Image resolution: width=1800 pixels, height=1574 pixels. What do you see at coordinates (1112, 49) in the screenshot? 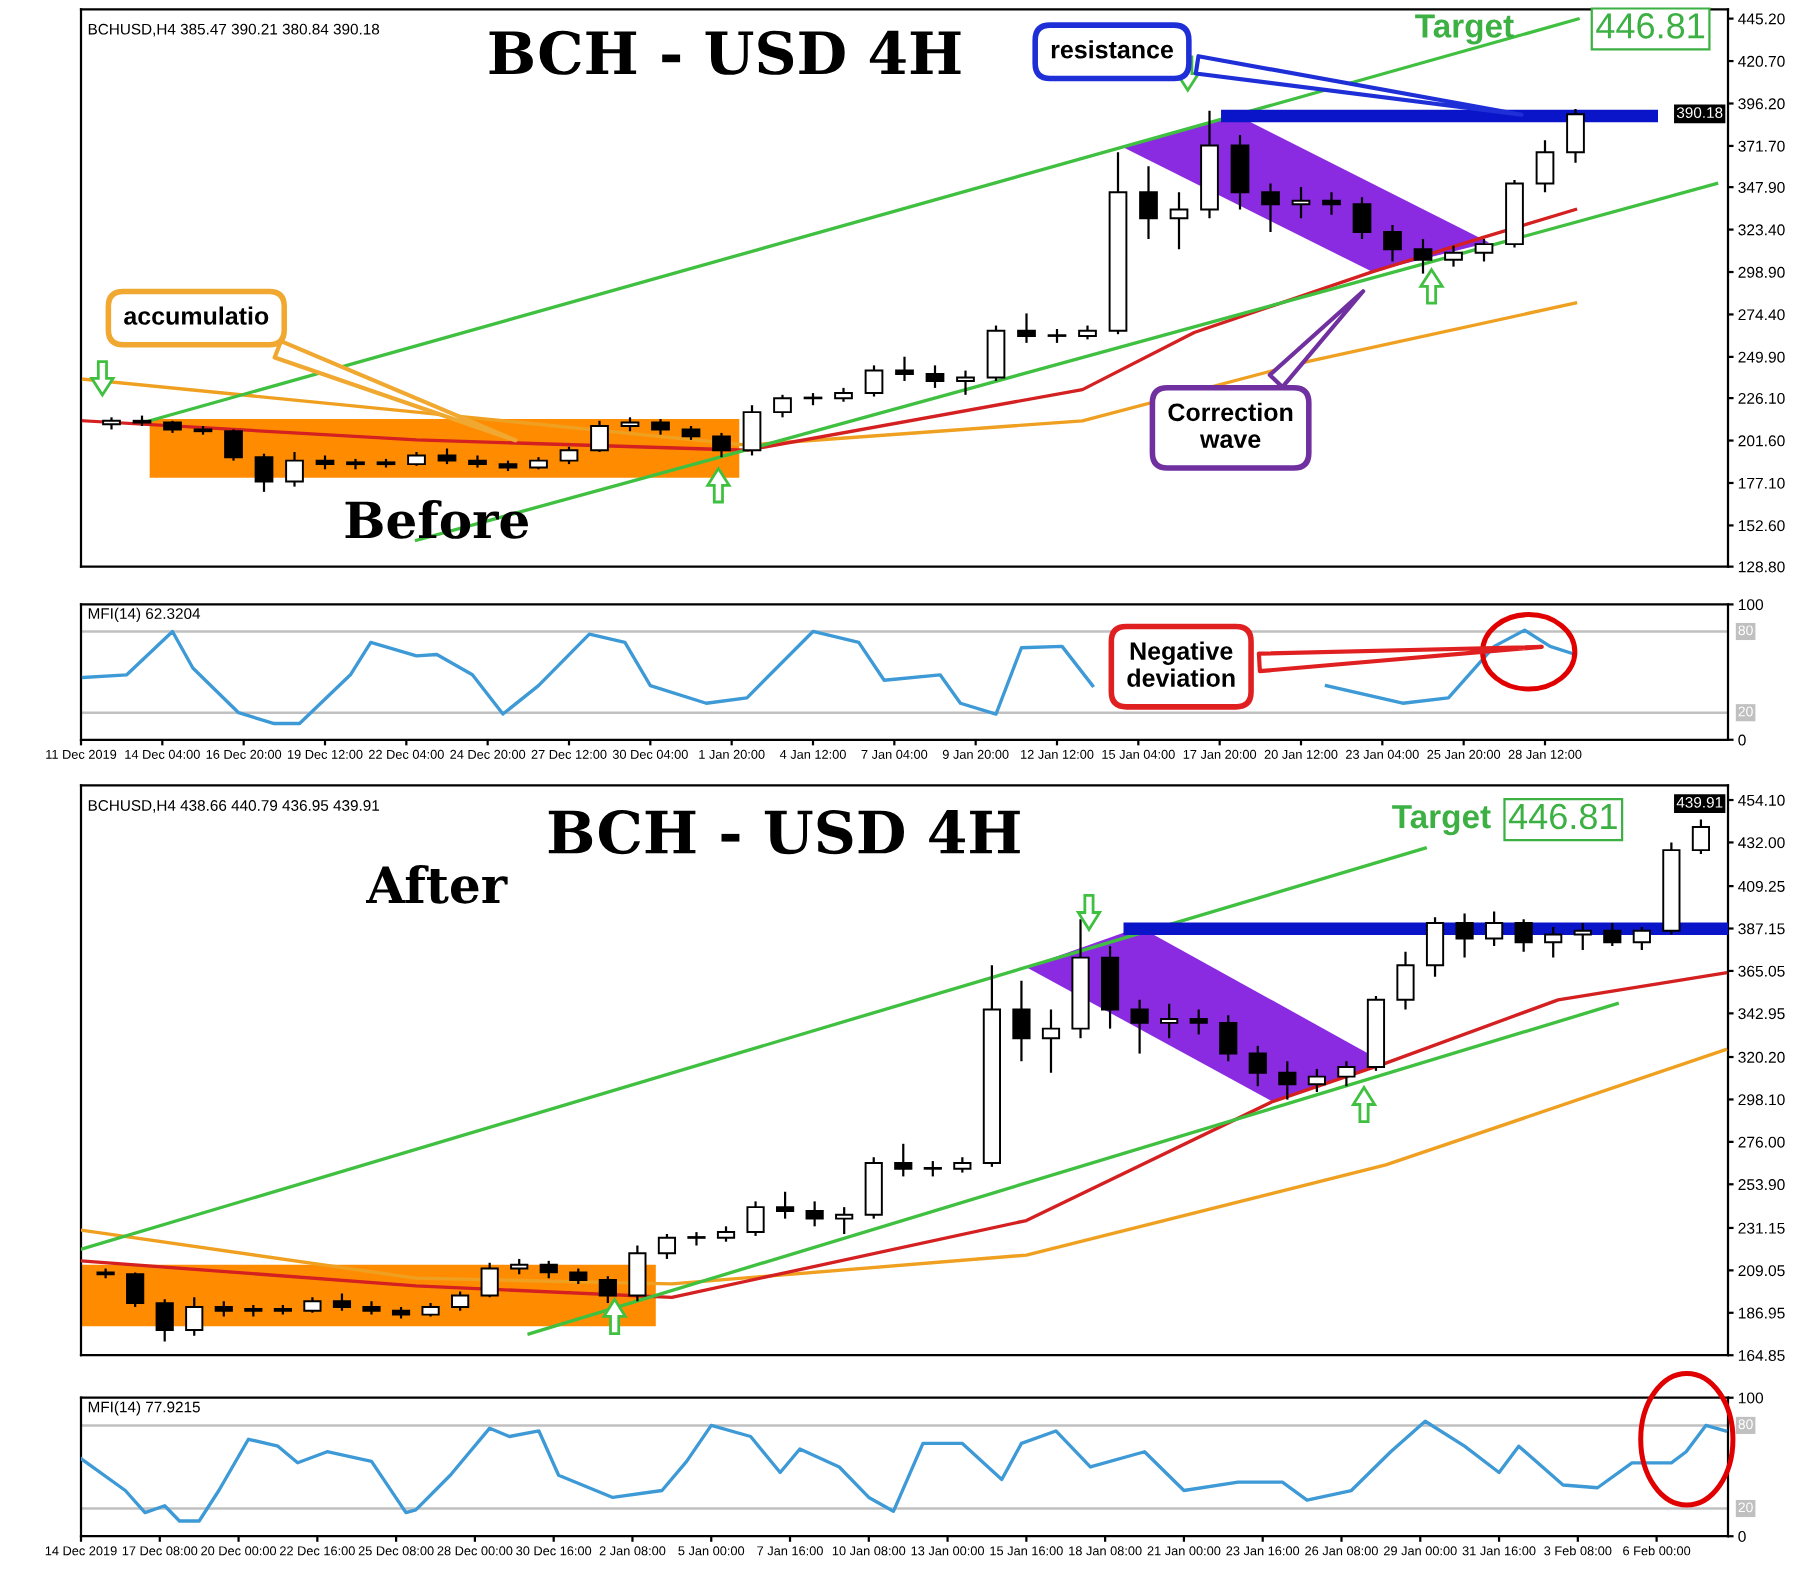
I see `annotation: resistance` at bounding box center [1112, 49].